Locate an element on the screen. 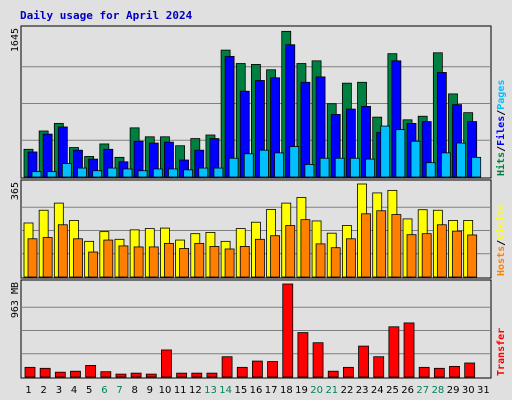  day-label: 28 is located at coordinates (438, 390).